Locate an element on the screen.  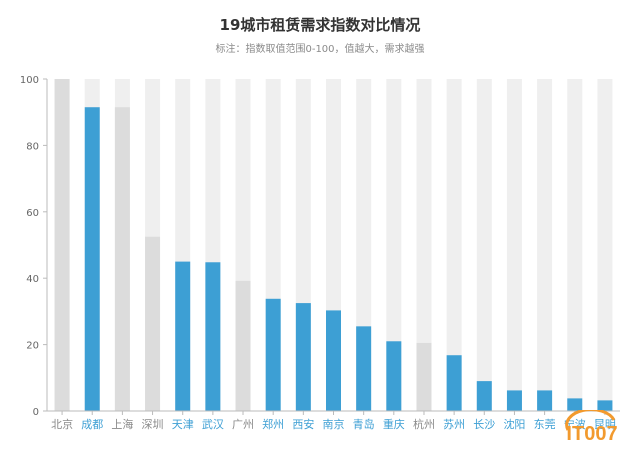
x-tick-label: 昆明 is located at coordinates (605, 424).